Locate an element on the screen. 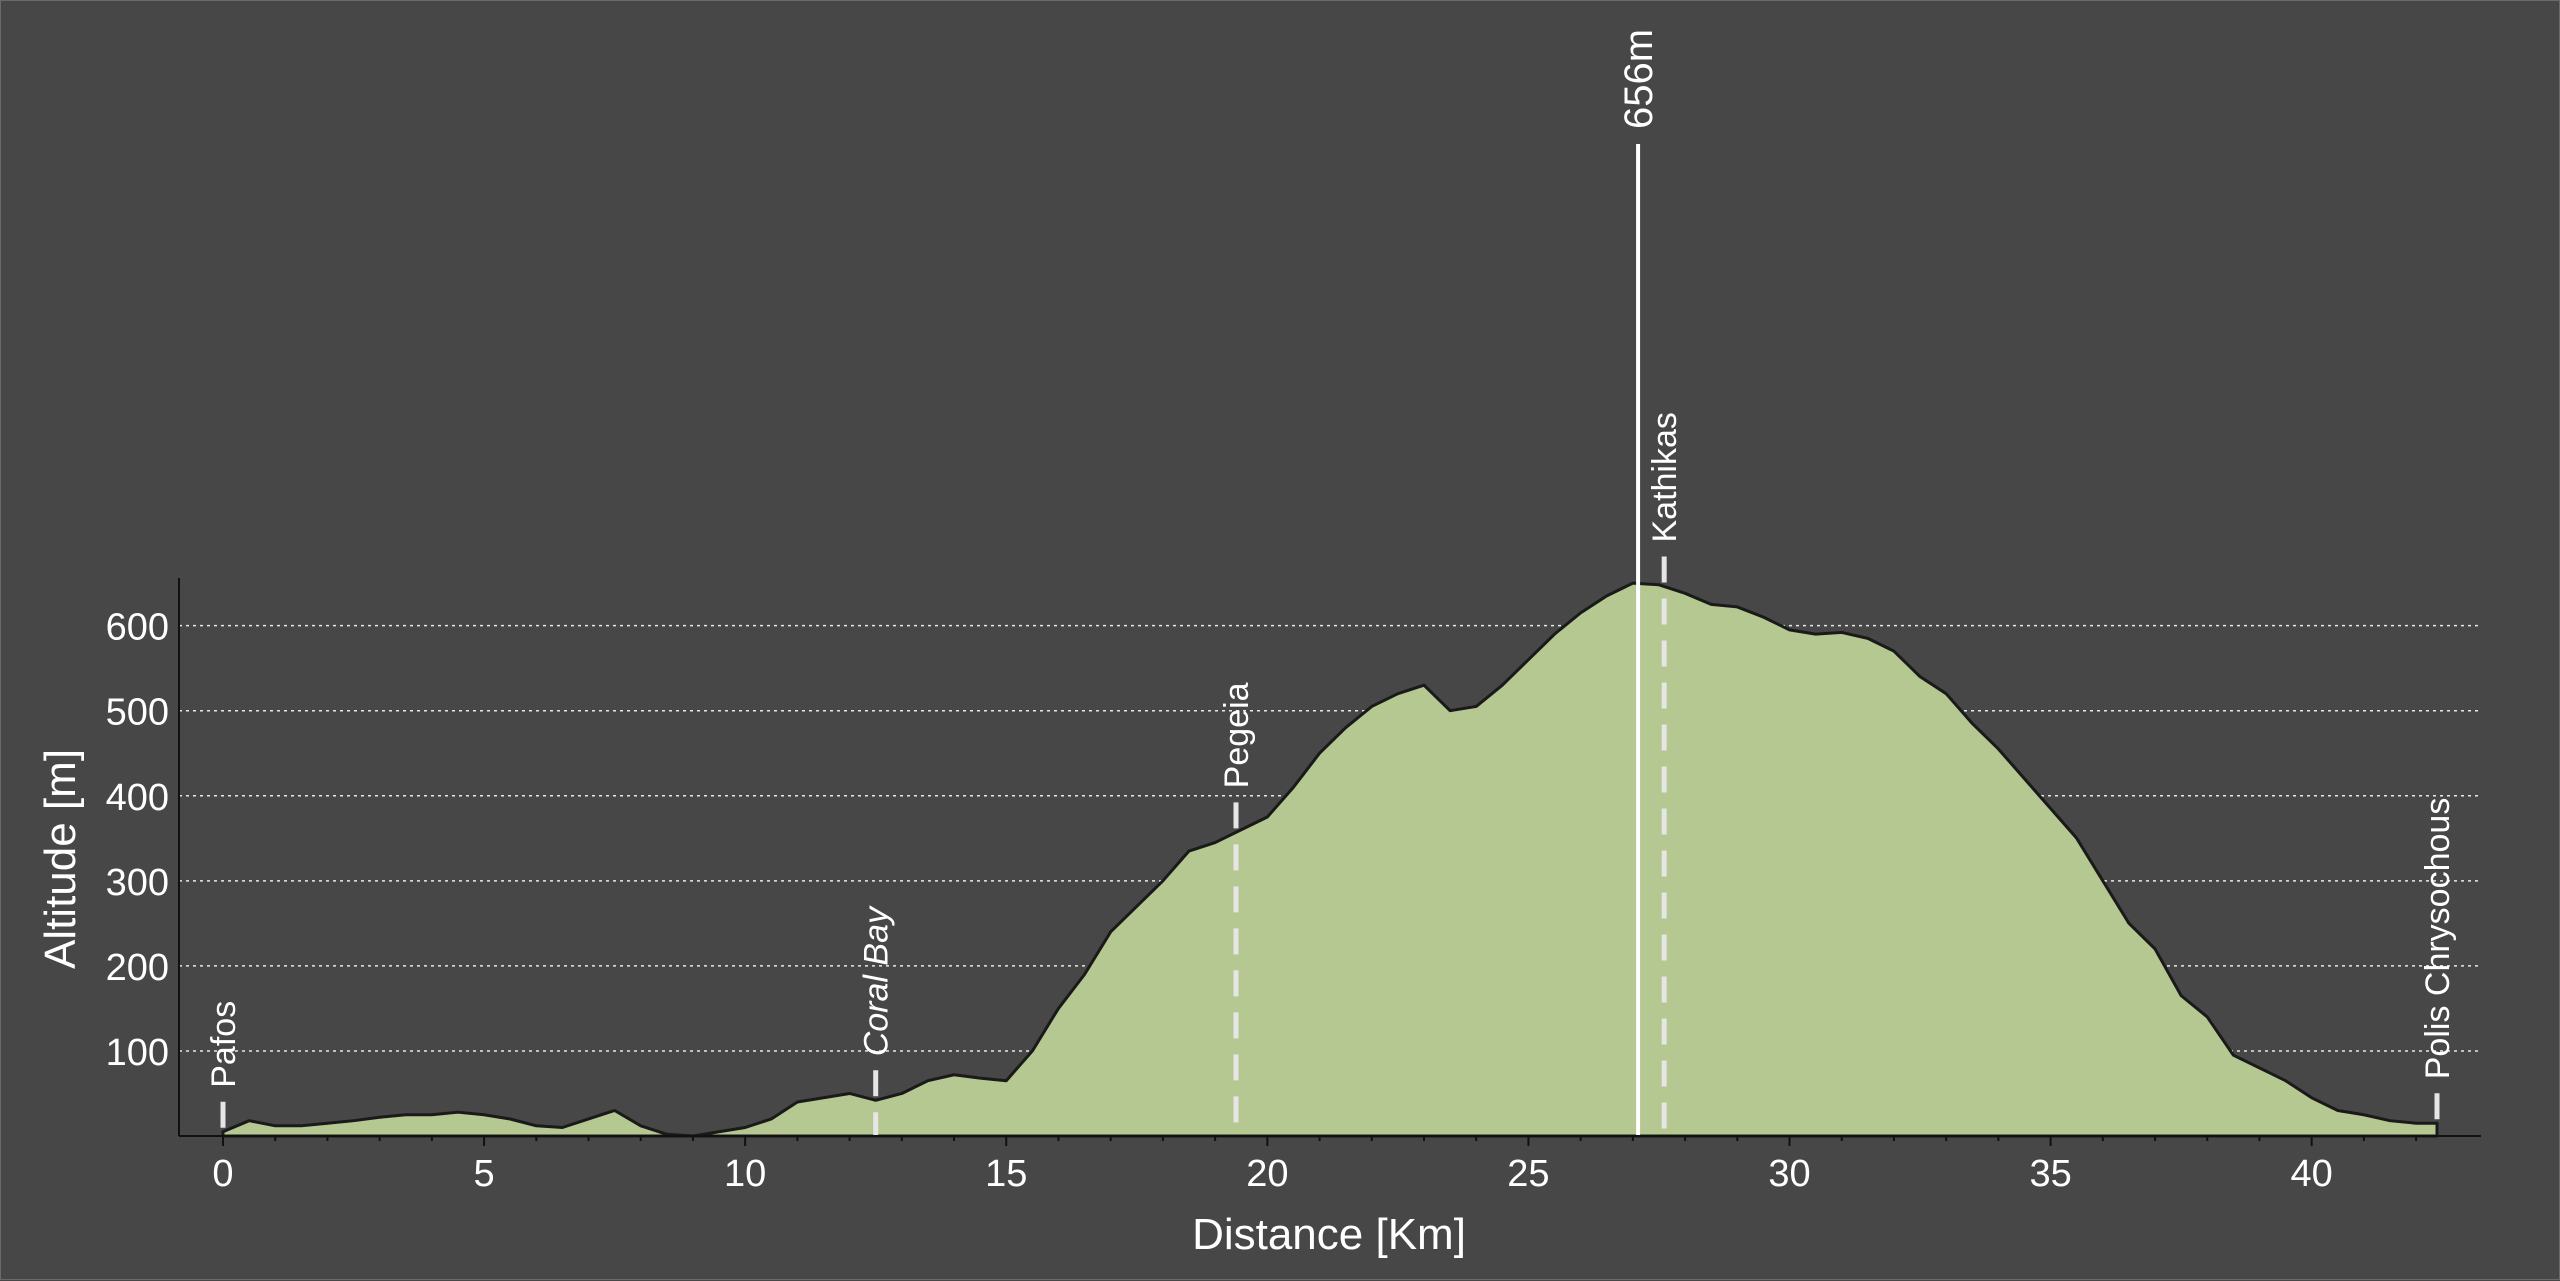 This screenshot has width=2560, height=1281. x-tick-label-15: 15 is located at coordinates (1006, 1174).